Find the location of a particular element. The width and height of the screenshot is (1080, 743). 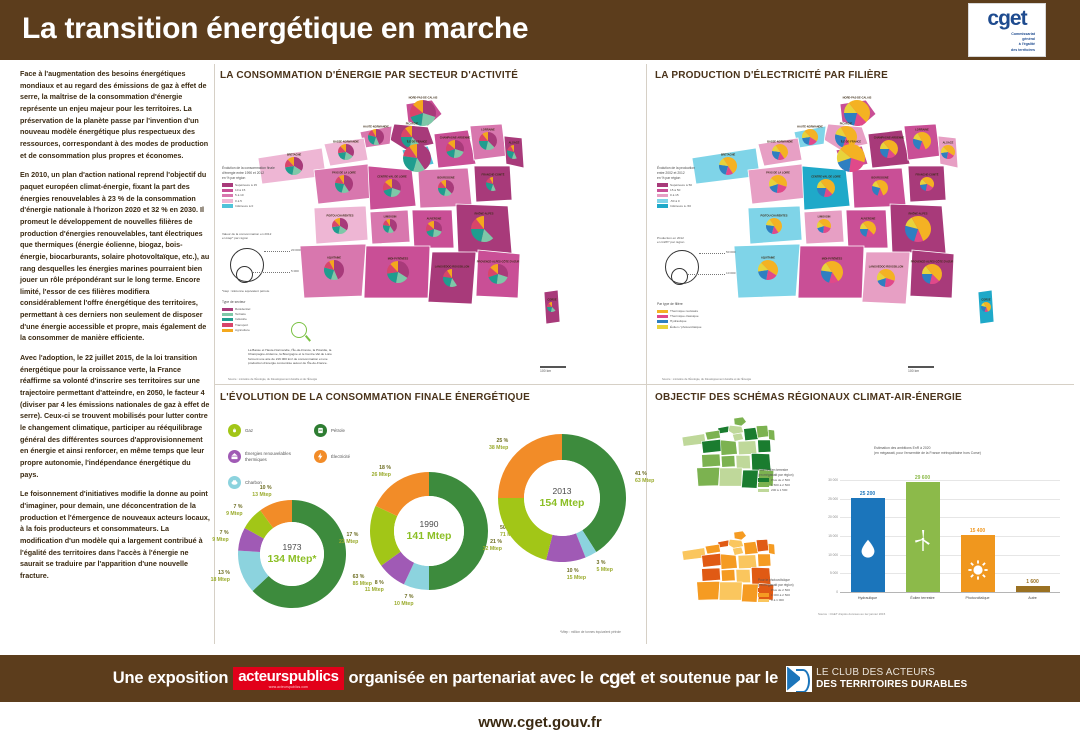

srcae-map-photovoltaique is located at coordinates (735, 577).